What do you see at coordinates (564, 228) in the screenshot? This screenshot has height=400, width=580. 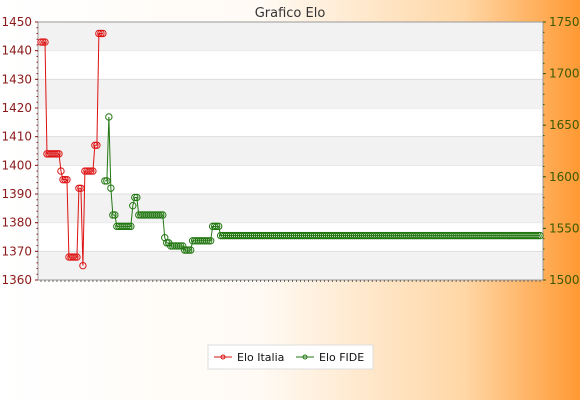 I see `right-tick-label: 1550` at bounding box center [564, 228].